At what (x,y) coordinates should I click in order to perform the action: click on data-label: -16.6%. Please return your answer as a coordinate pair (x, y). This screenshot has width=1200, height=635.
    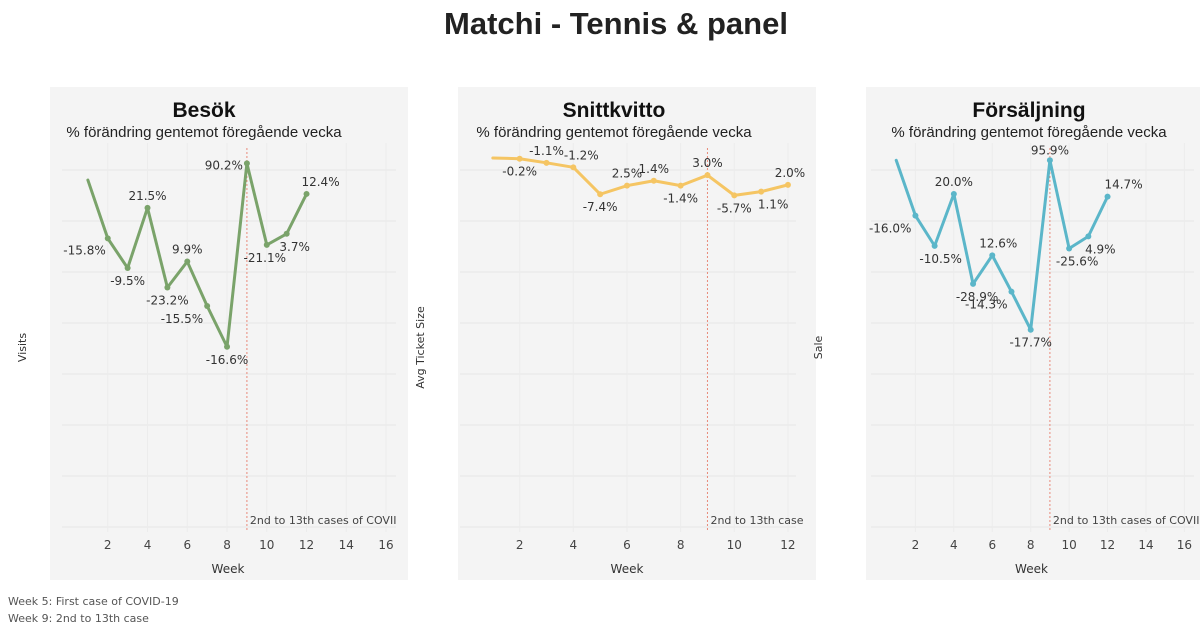
    Looking at the image, I should click on (227, 360).